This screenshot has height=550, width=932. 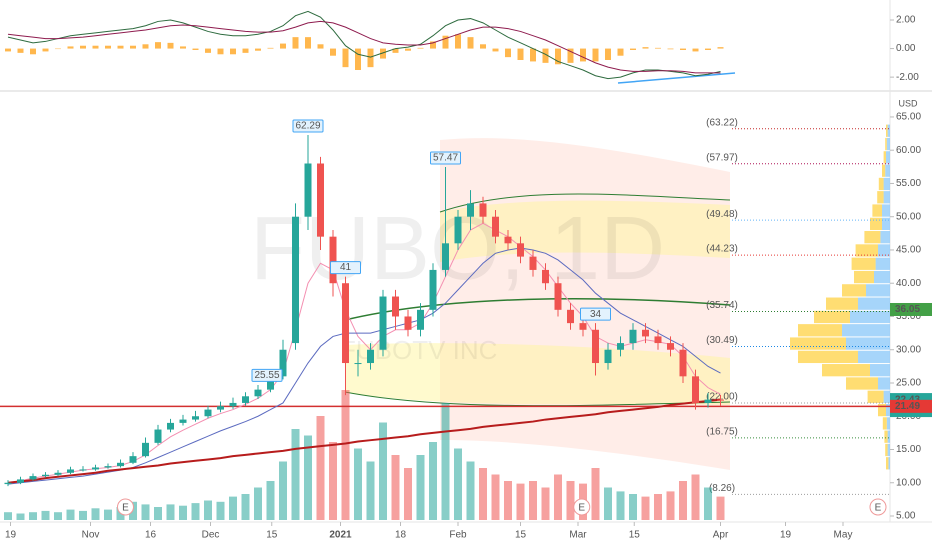 I want to click on macd-y-tick-label: -2.00, so click(x=907, y=77).